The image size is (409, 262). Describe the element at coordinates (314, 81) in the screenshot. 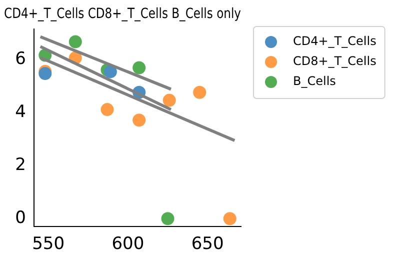

I see `legend-label: B_Cells` at that location.